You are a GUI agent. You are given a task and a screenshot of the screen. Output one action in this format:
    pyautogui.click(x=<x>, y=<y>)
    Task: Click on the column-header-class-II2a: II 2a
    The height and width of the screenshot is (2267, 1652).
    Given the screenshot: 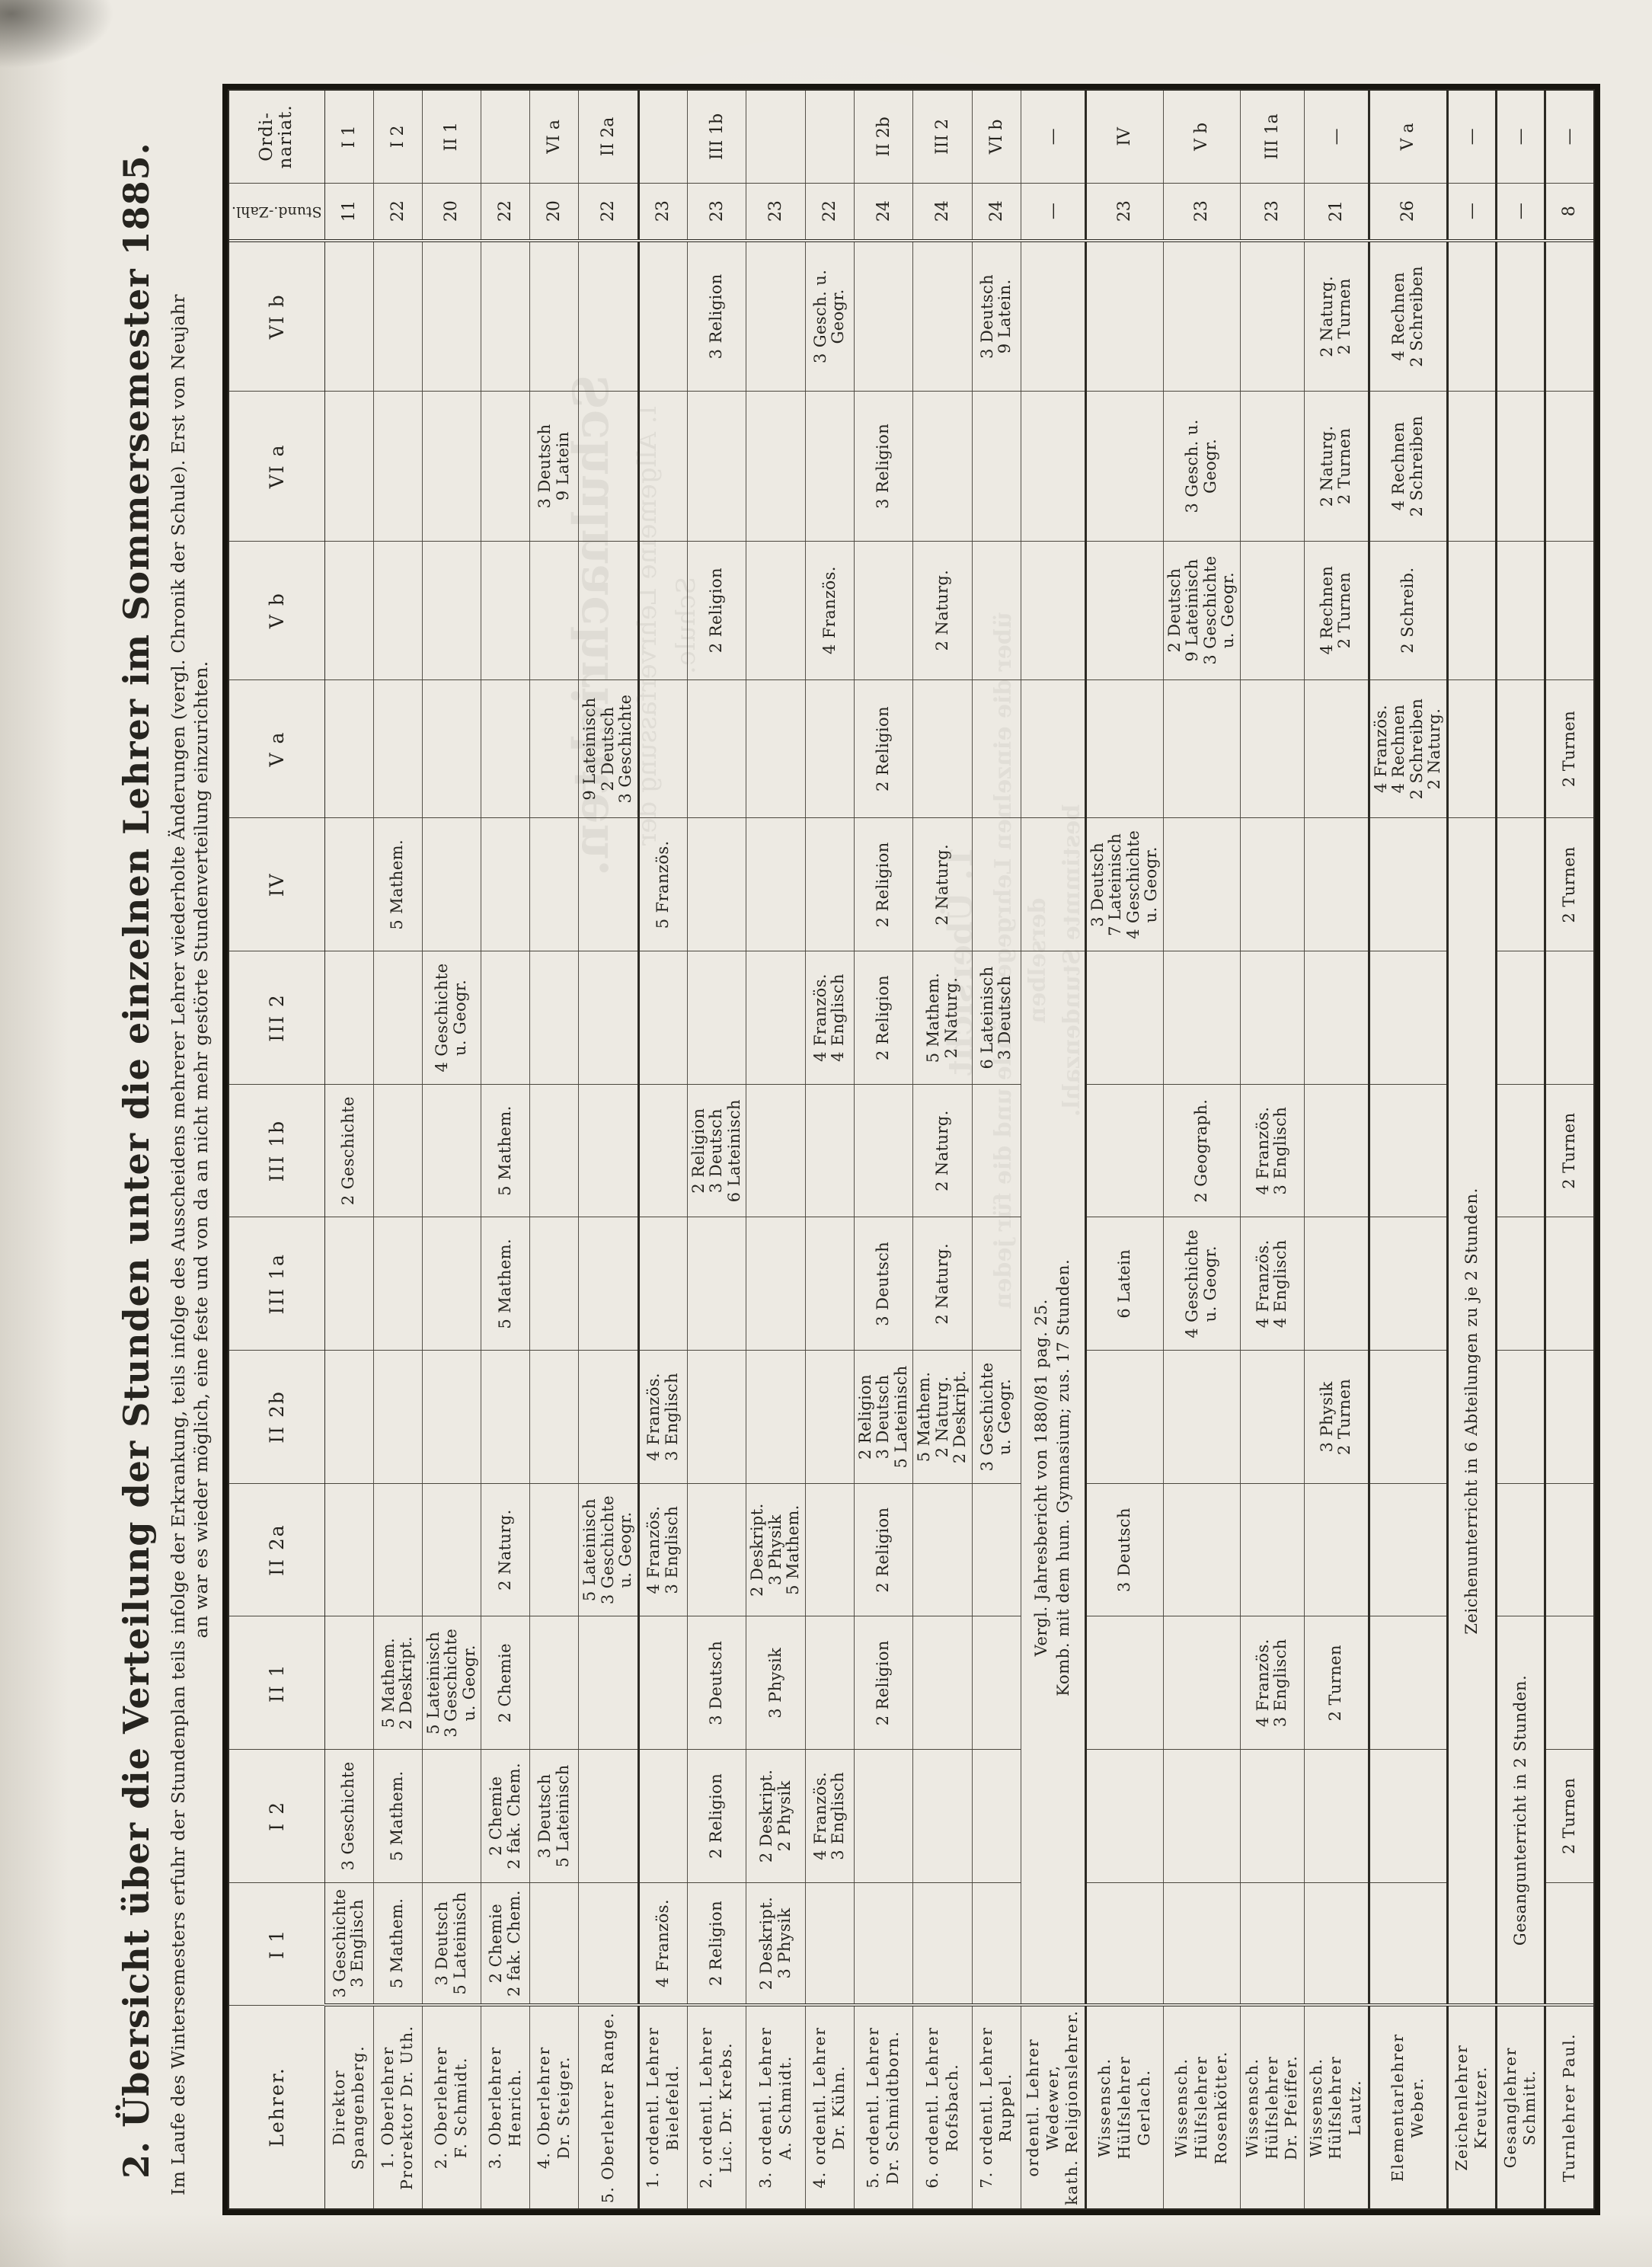 What is the action you would take?
    pyautogui.click(x=277, y=1549)
    